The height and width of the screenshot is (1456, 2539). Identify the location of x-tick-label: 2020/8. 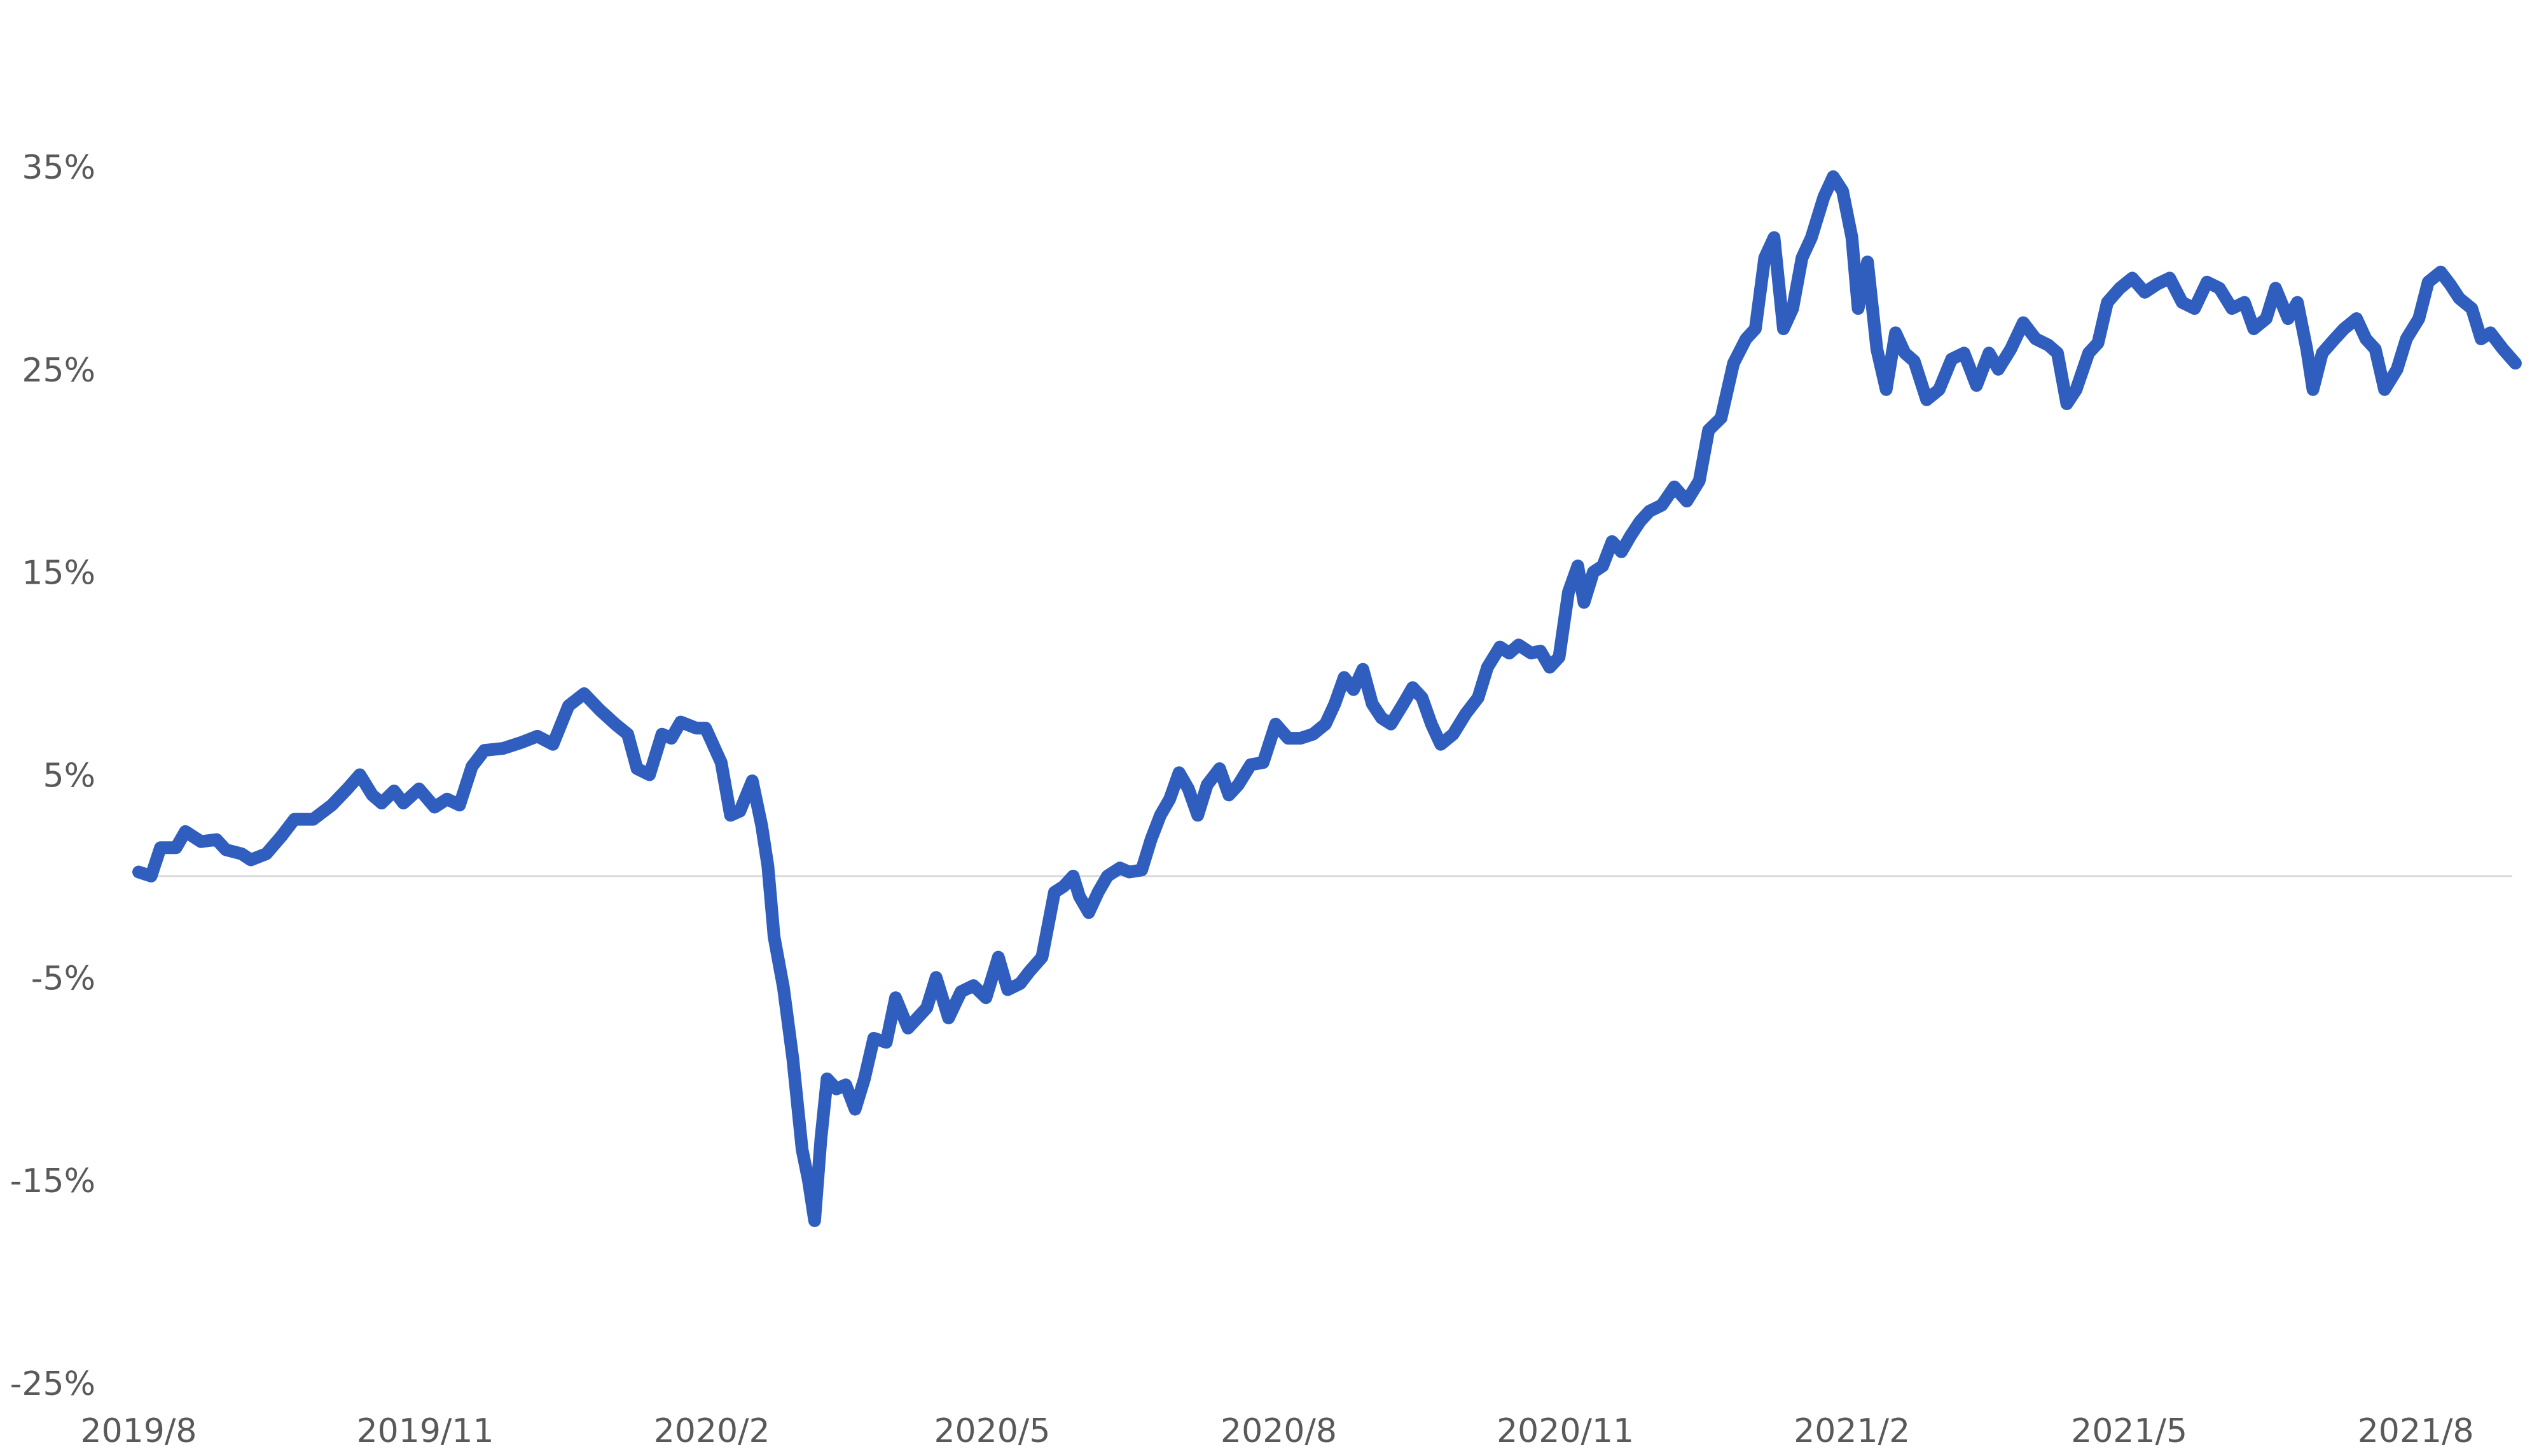
(1279, 1431).